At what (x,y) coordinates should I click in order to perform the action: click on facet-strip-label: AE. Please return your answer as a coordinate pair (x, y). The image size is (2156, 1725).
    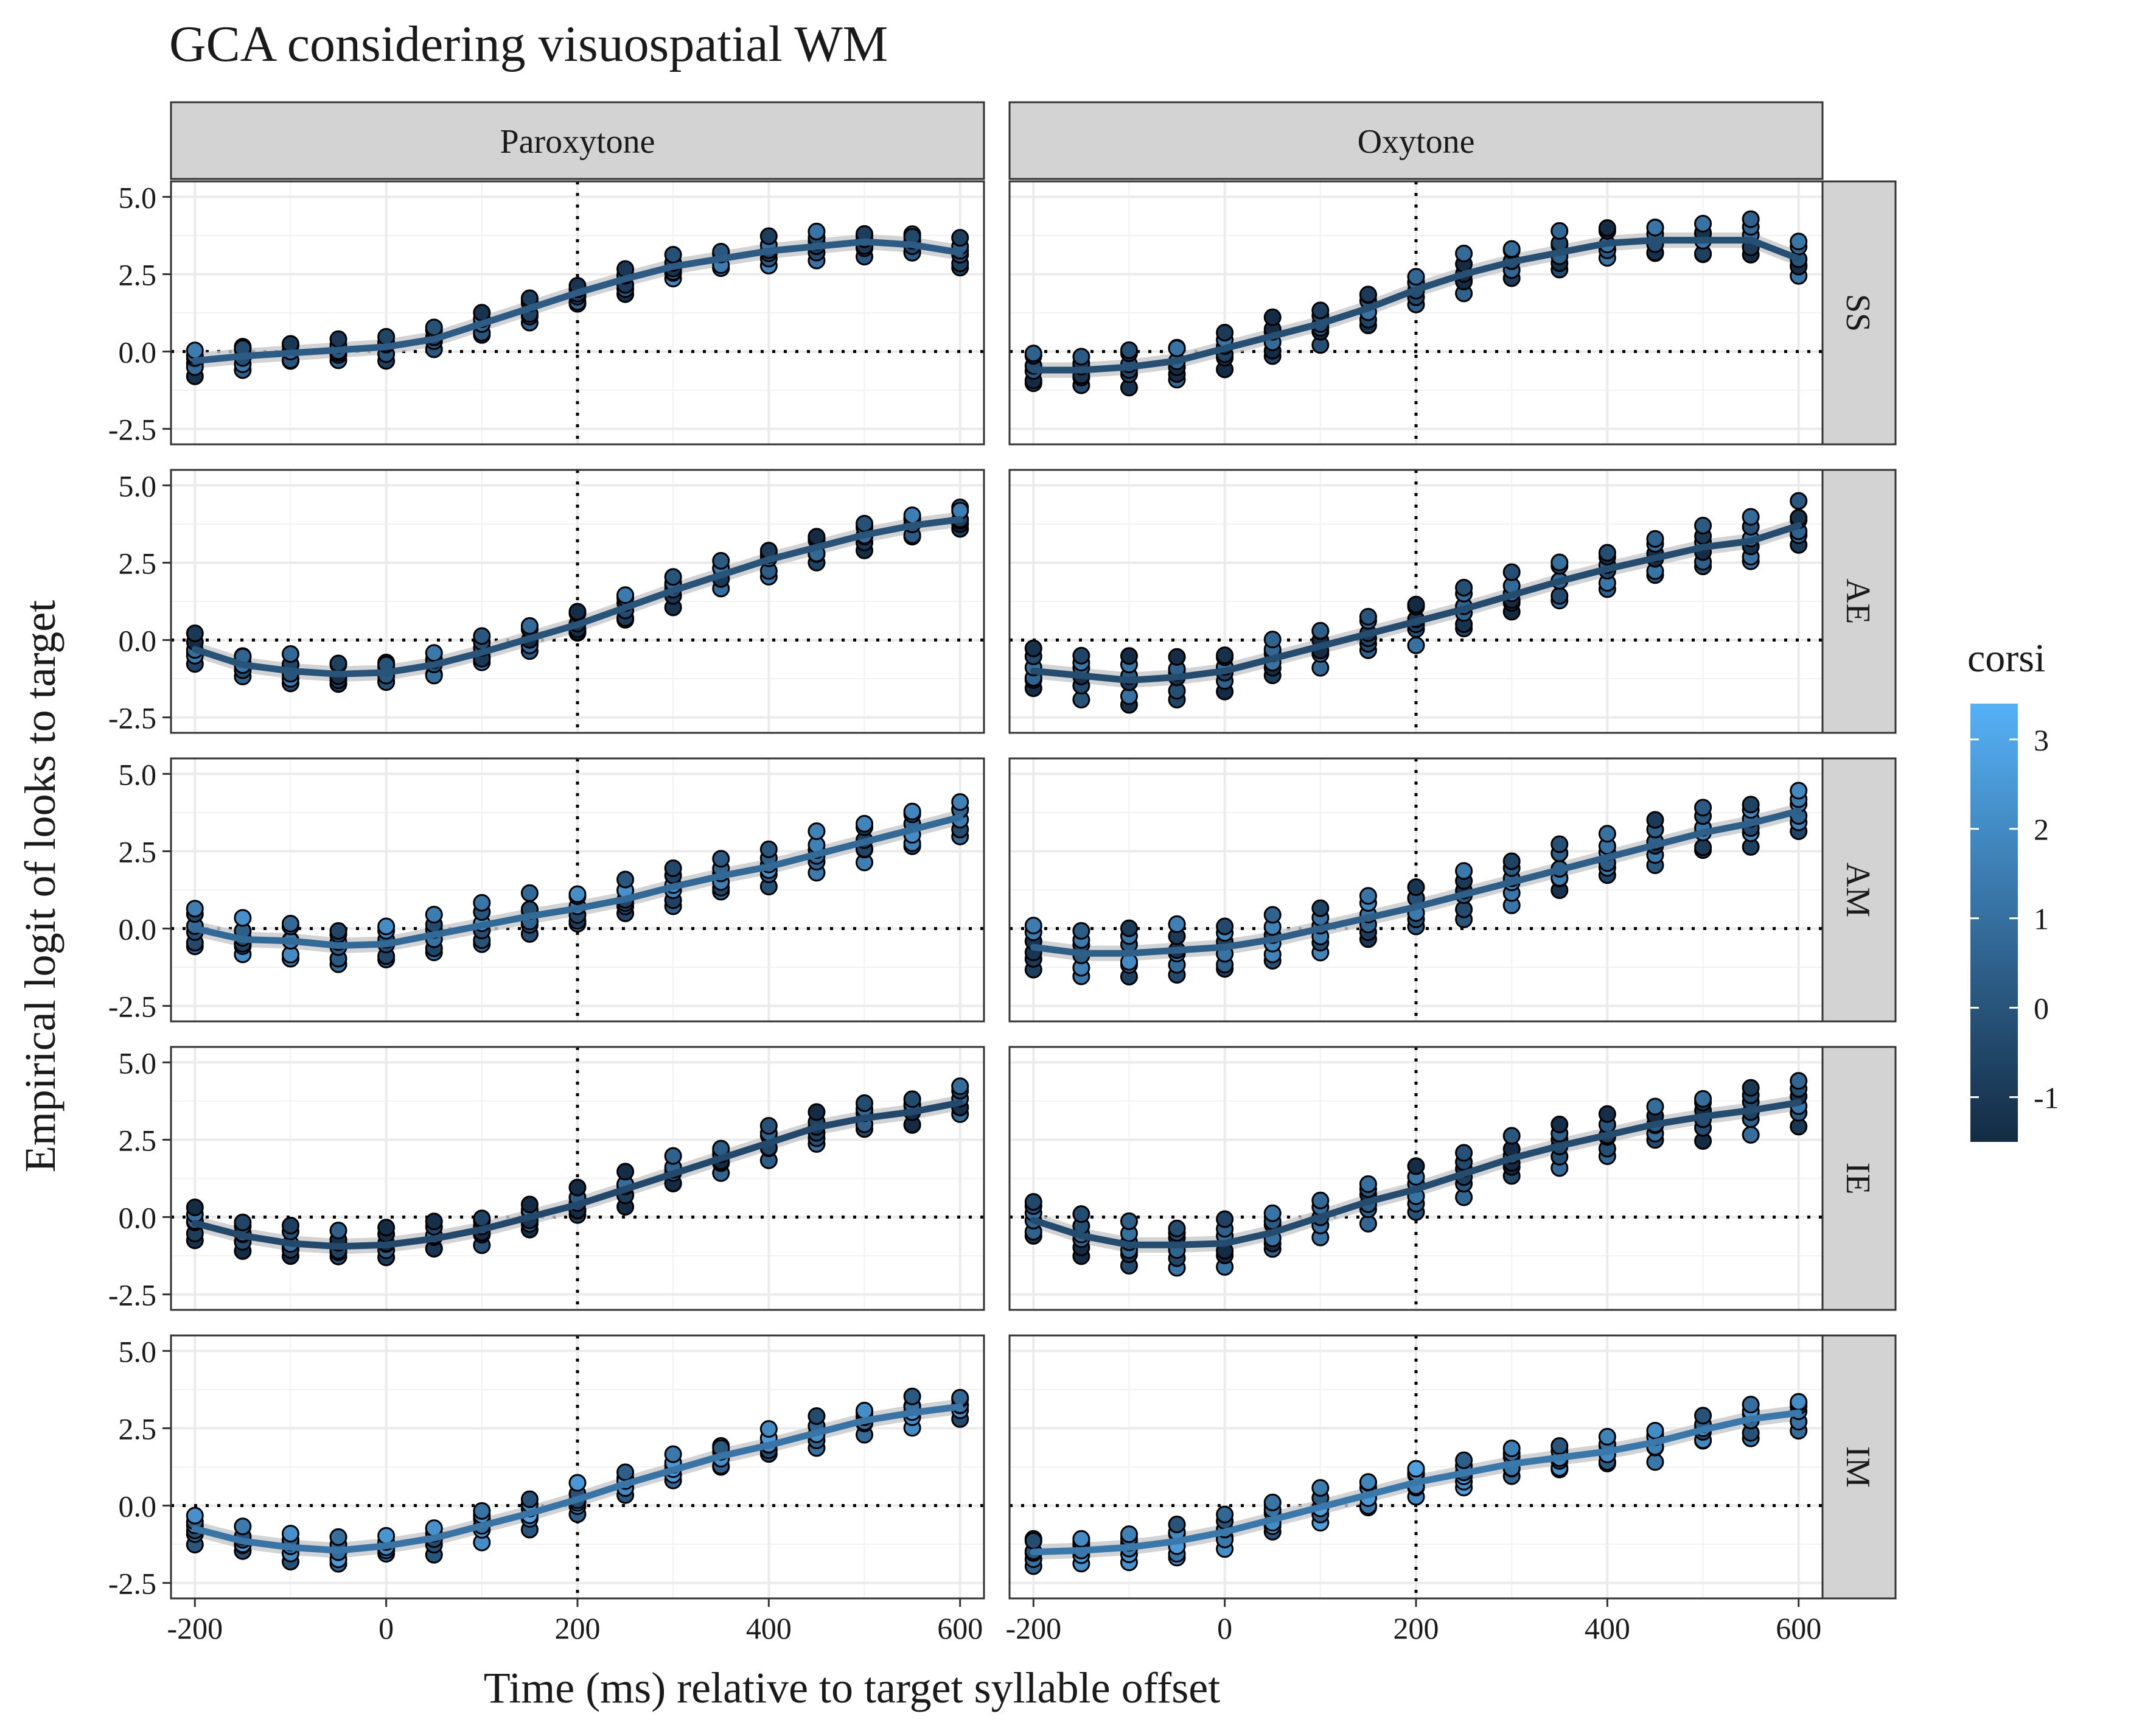
    Looking at the image, I should click on (1858, 602).